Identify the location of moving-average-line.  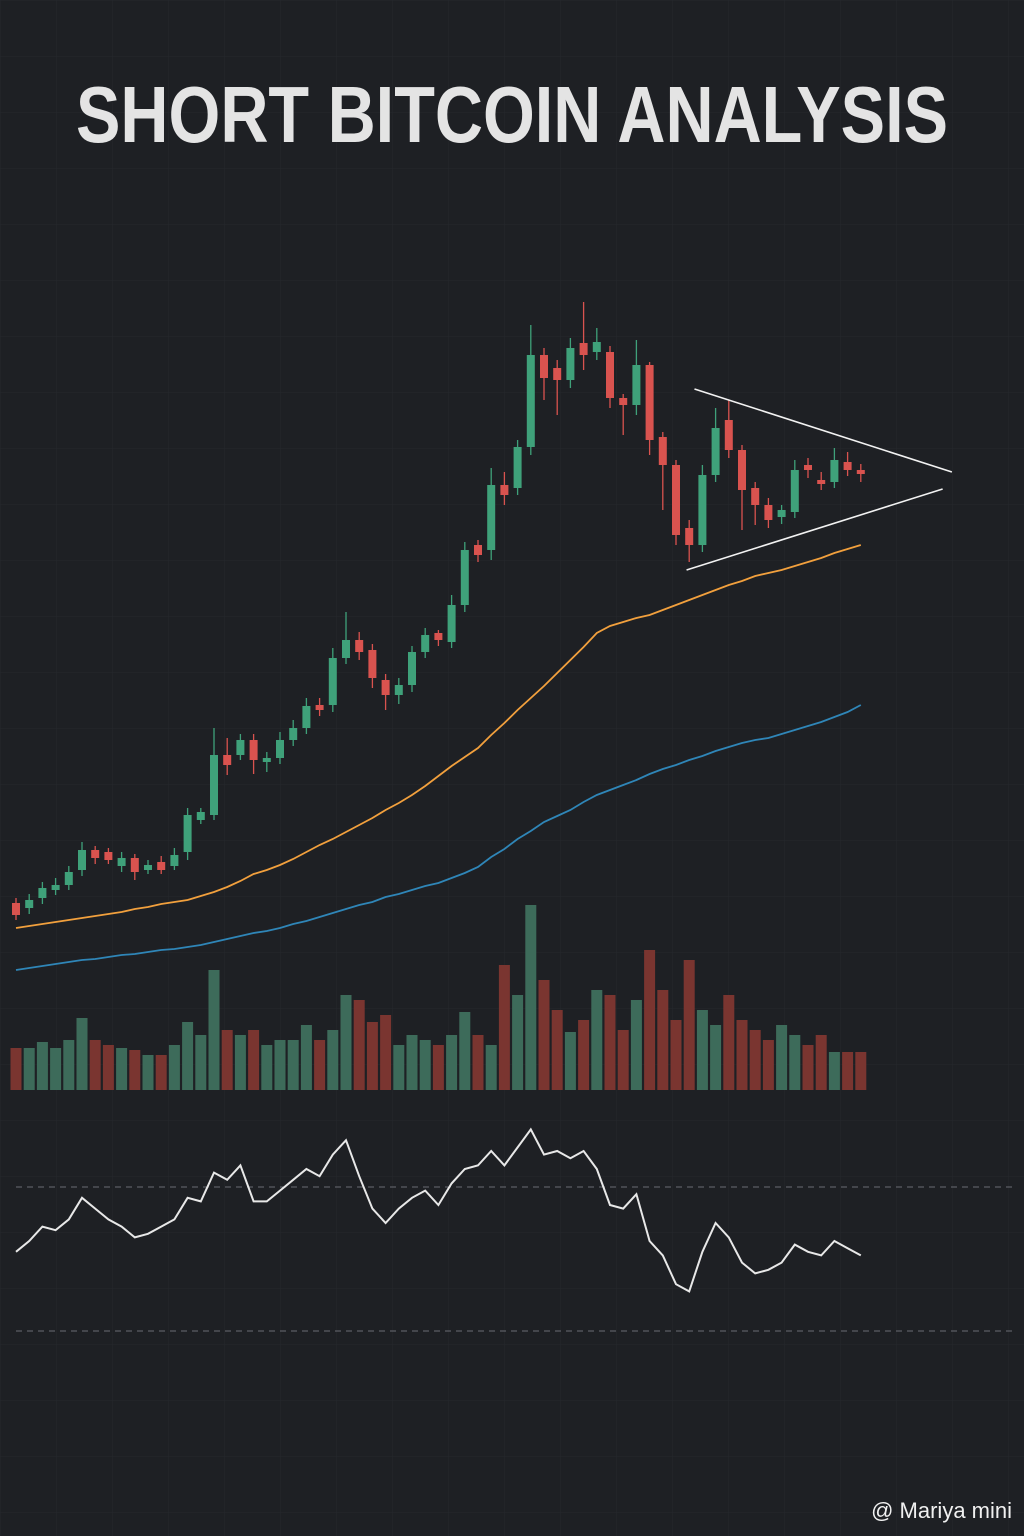
(438, 837).